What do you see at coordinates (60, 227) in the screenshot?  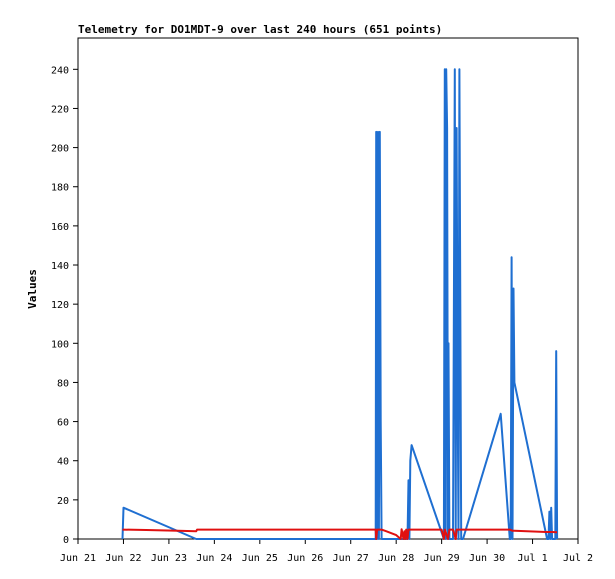 I see `y-tick-label: 160` at bounding box center [60, 227].